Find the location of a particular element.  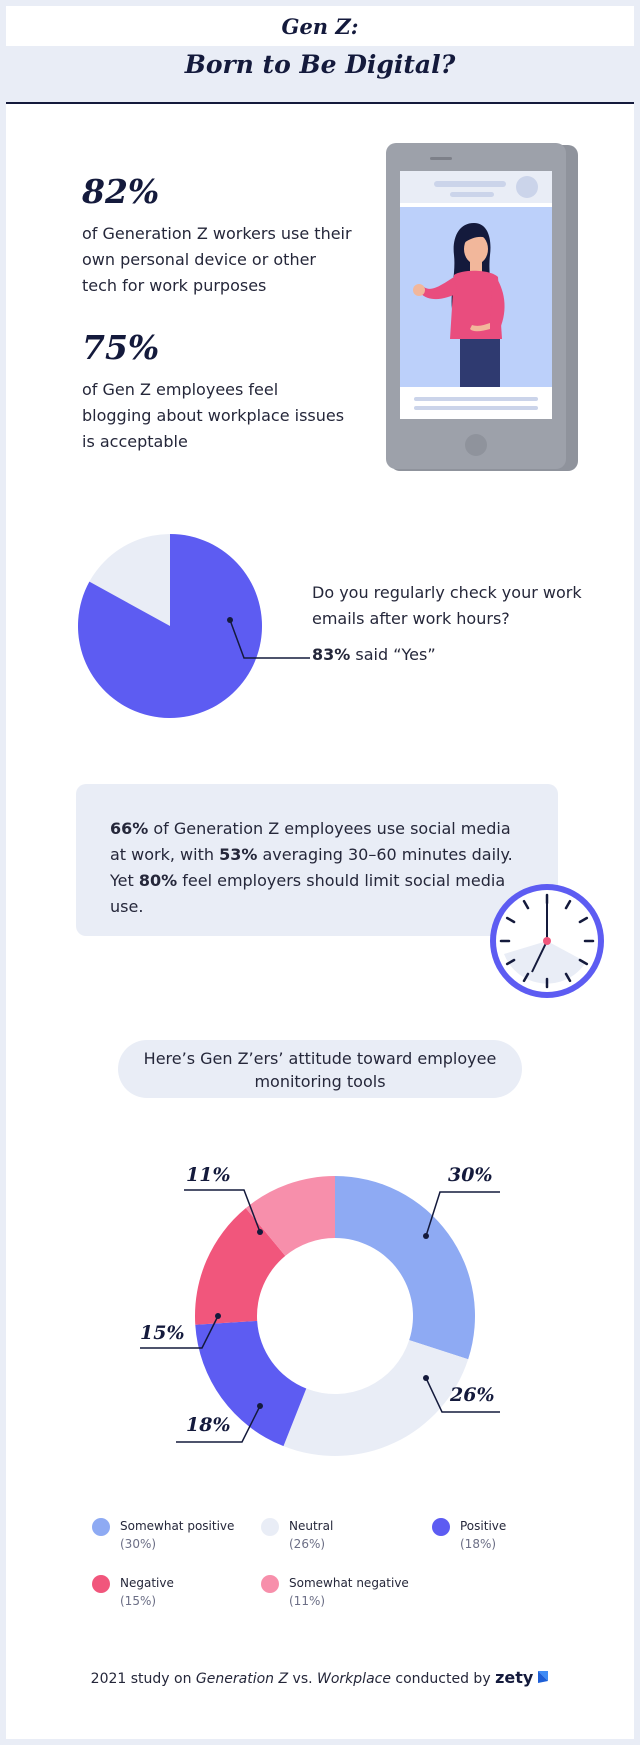

footer-study-part2: Workplace is located at coordinates (354, 1679).